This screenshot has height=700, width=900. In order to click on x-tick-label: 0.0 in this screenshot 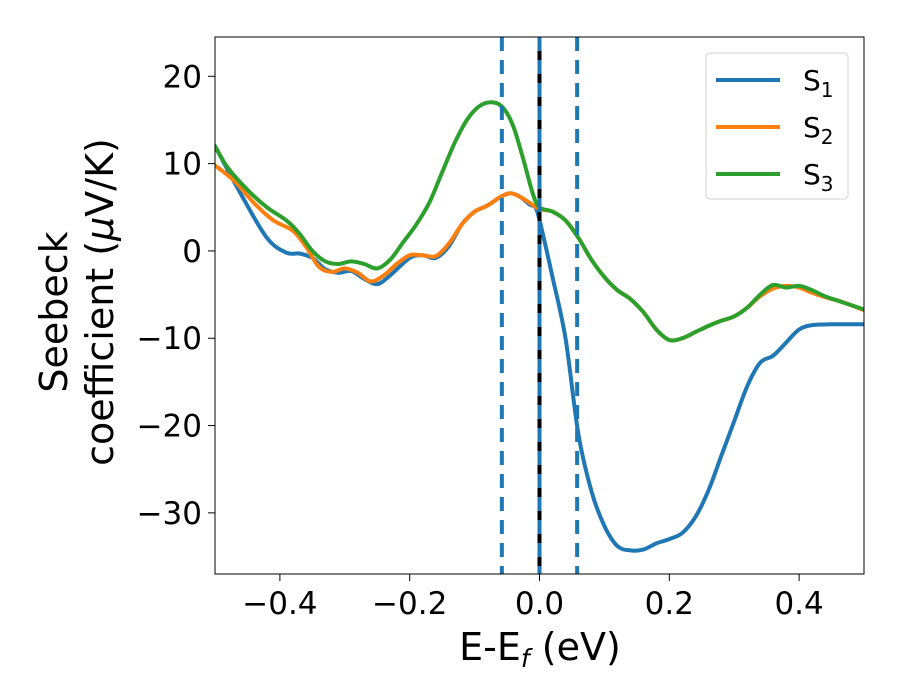, I will do `click(539, 604)`.